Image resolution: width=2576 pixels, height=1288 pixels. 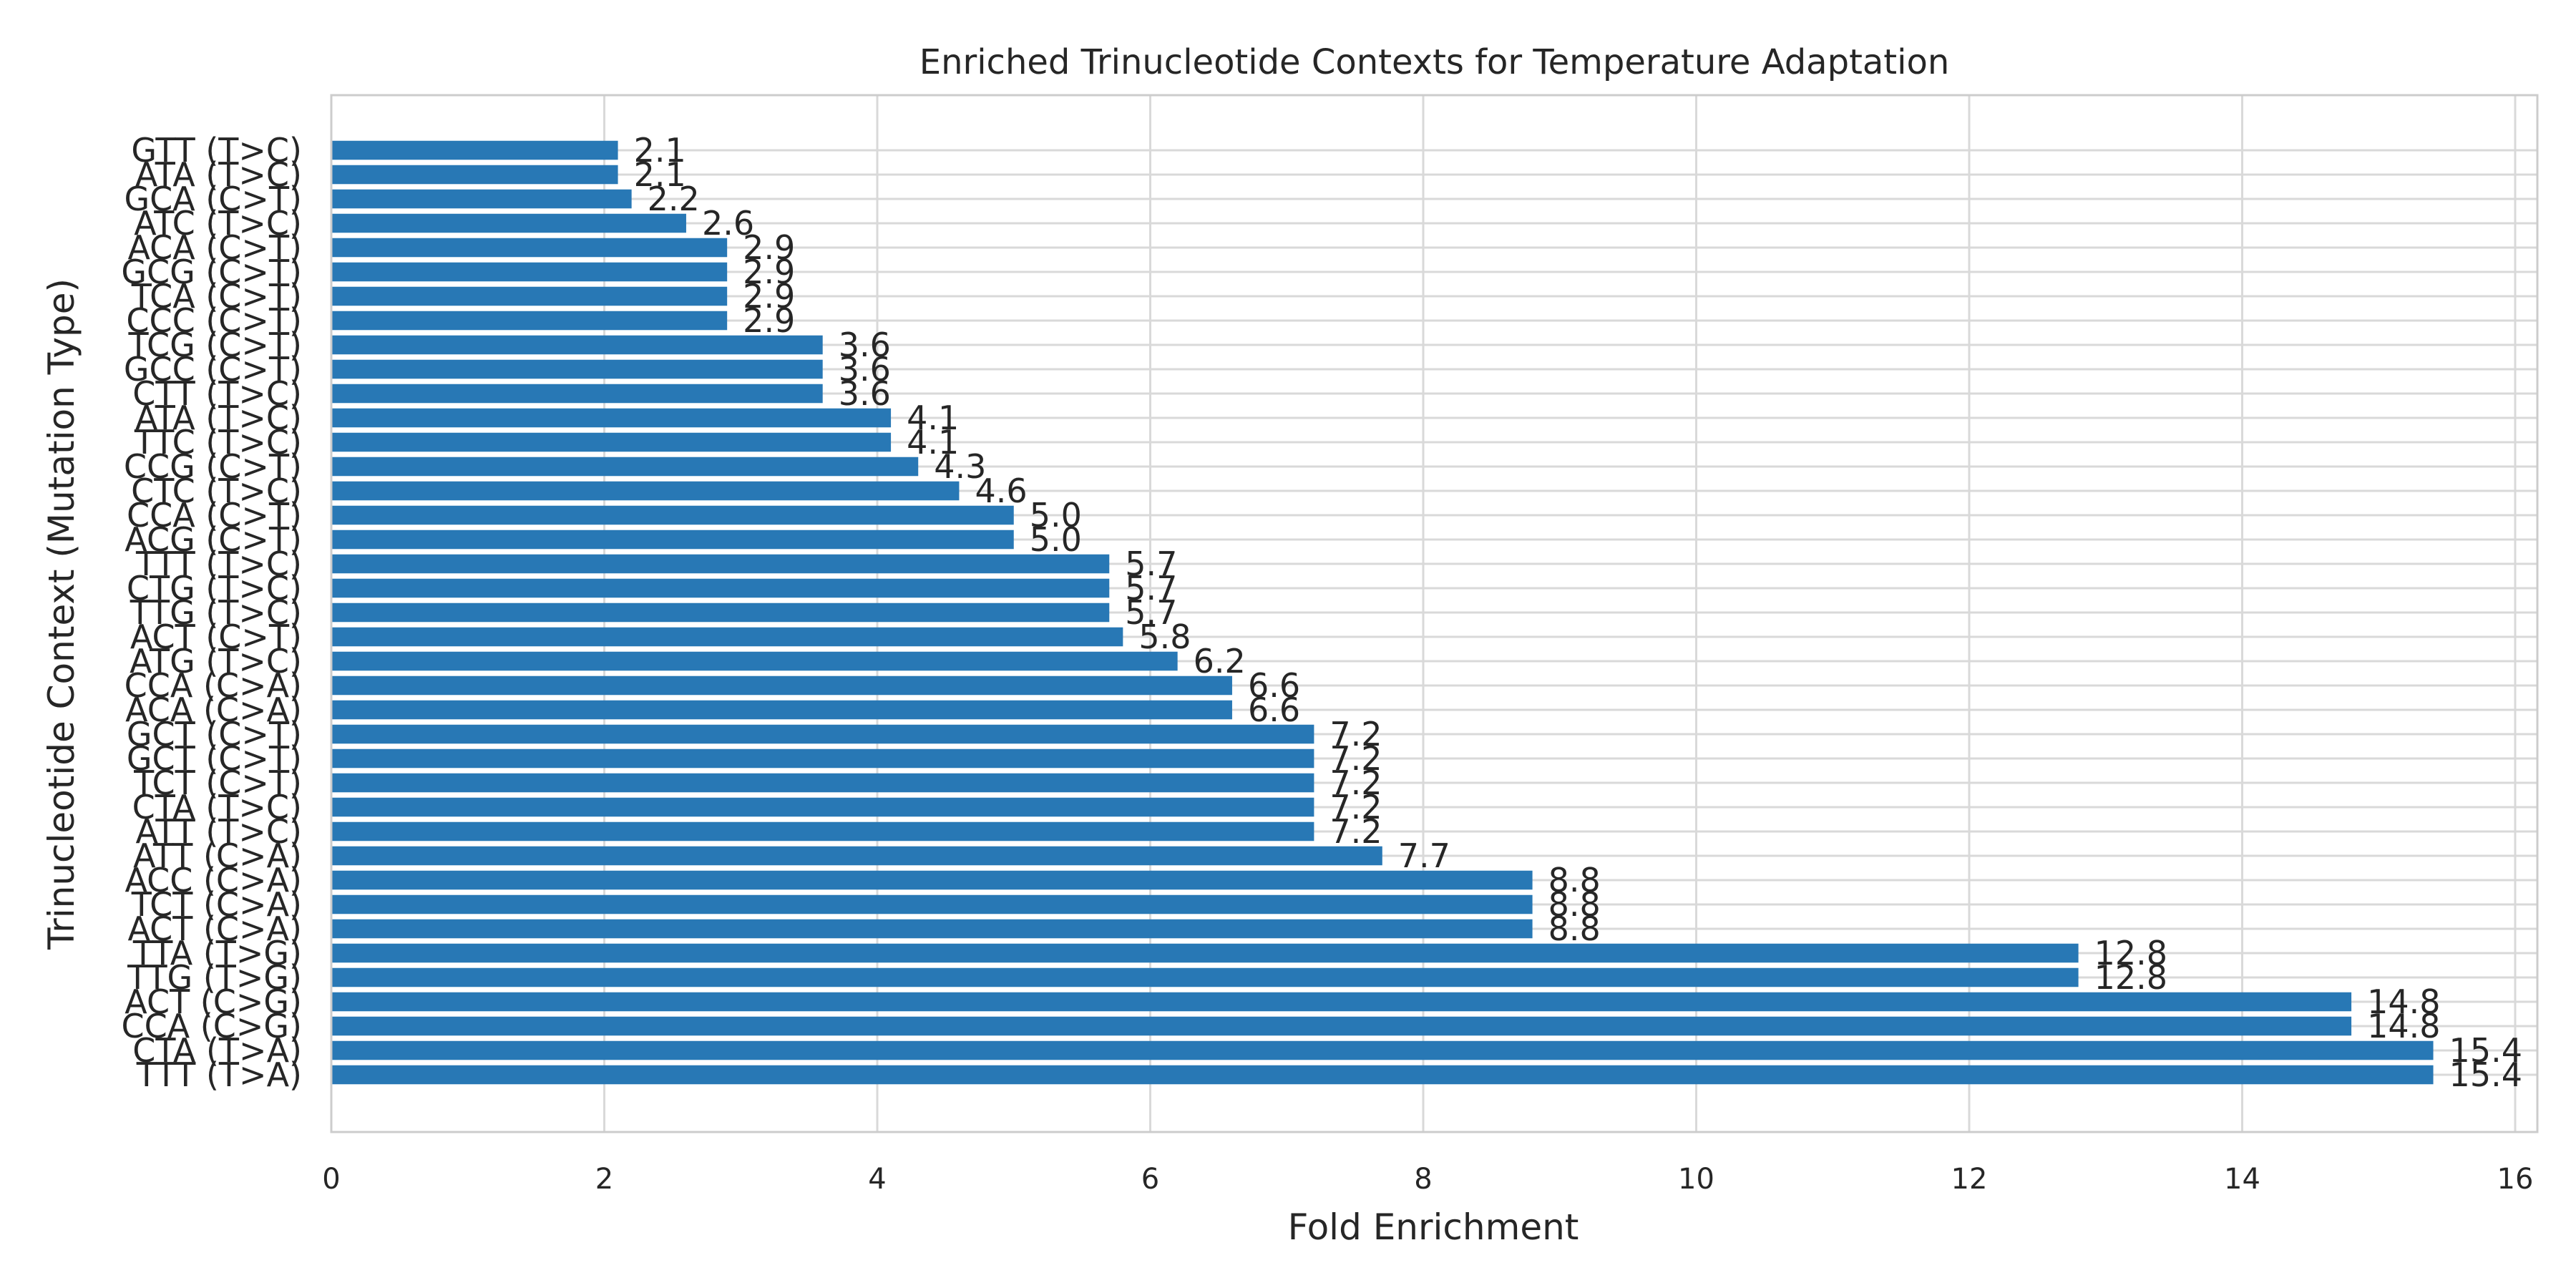 I want to click on y-tick-label: TTG (T>C), so click(x=216, y=612).